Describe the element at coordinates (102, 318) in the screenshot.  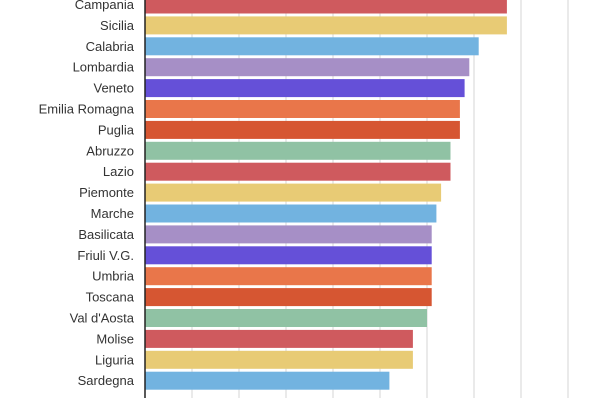
I see `category-label: Val d'Aosta` at that location.